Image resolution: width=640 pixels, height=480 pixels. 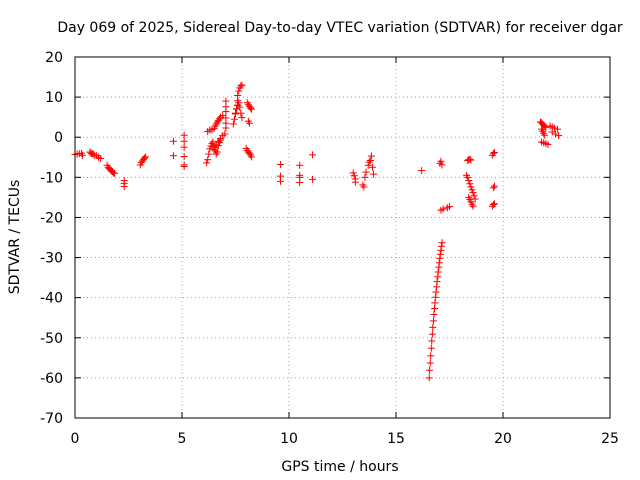 What do you see at coordinates (75, 439) in the screenshot?
I see `x-tick-label: 0` at bounding box center [75, 439].